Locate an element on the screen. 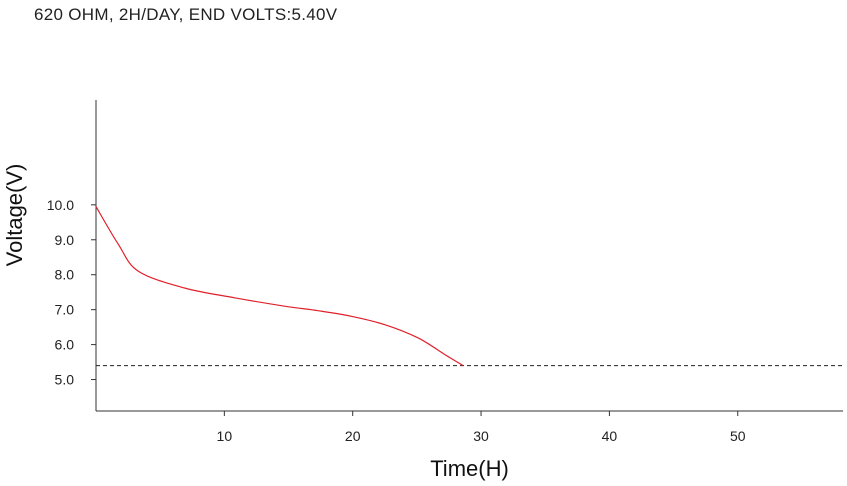 The height and width of the screenshot is (486, 847). x-tick-label: 40 is located at coordinates (610, 436).